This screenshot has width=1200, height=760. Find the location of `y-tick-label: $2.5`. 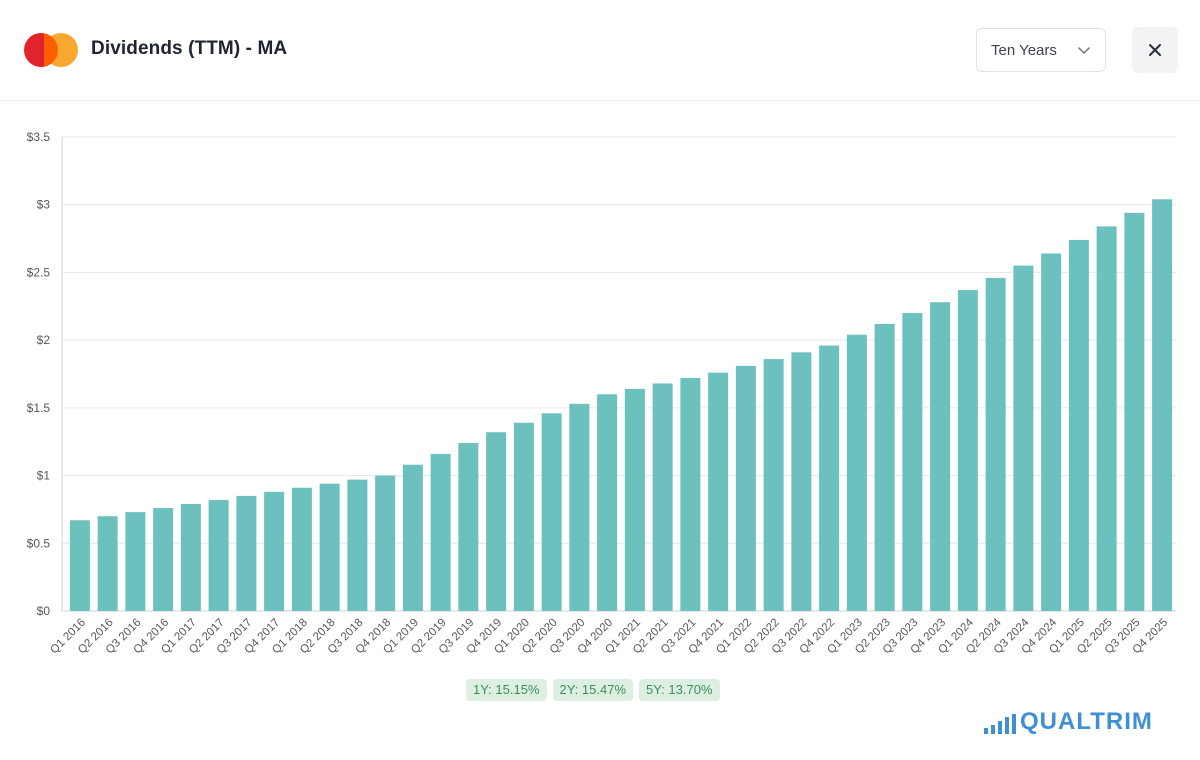

y-tick-label: $2.5 is located at coordinates (39, 272).